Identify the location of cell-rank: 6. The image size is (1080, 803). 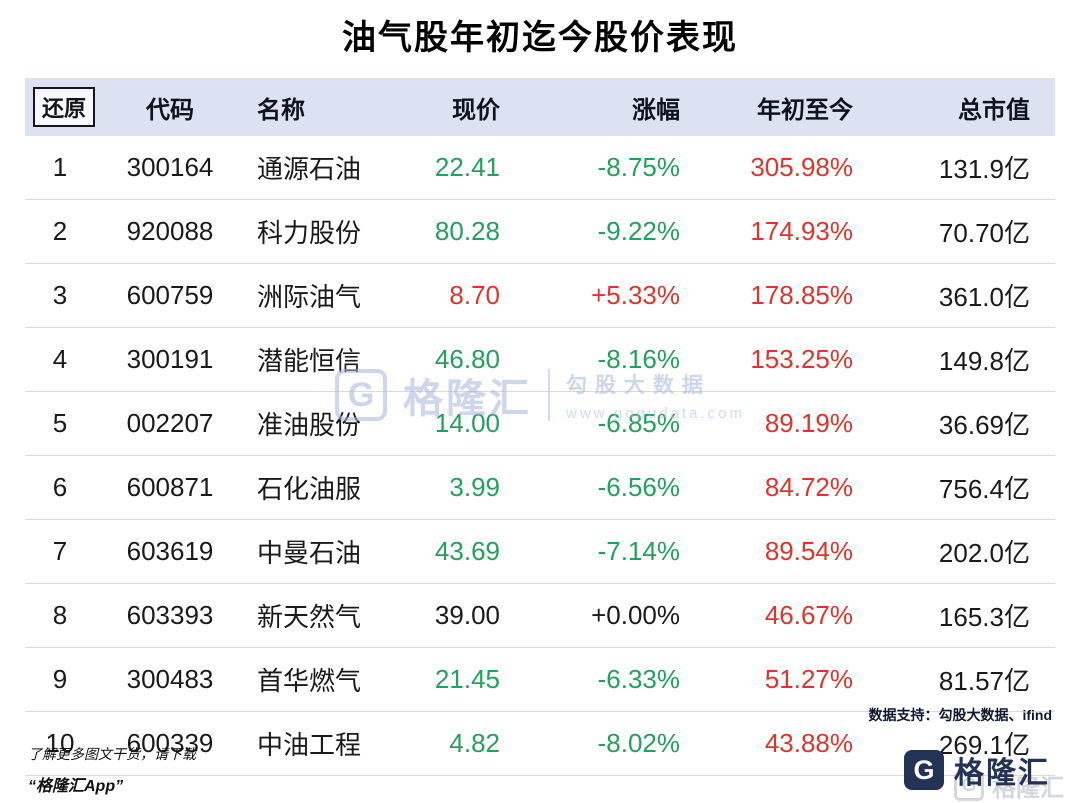
(60, 487).